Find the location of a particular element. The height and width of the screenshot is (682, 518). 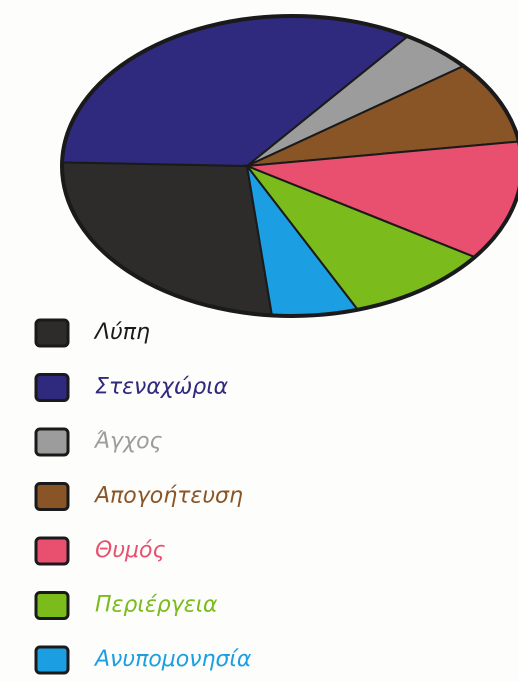

legend-label: Στεναχώρια is located at coordinates (162, 387).